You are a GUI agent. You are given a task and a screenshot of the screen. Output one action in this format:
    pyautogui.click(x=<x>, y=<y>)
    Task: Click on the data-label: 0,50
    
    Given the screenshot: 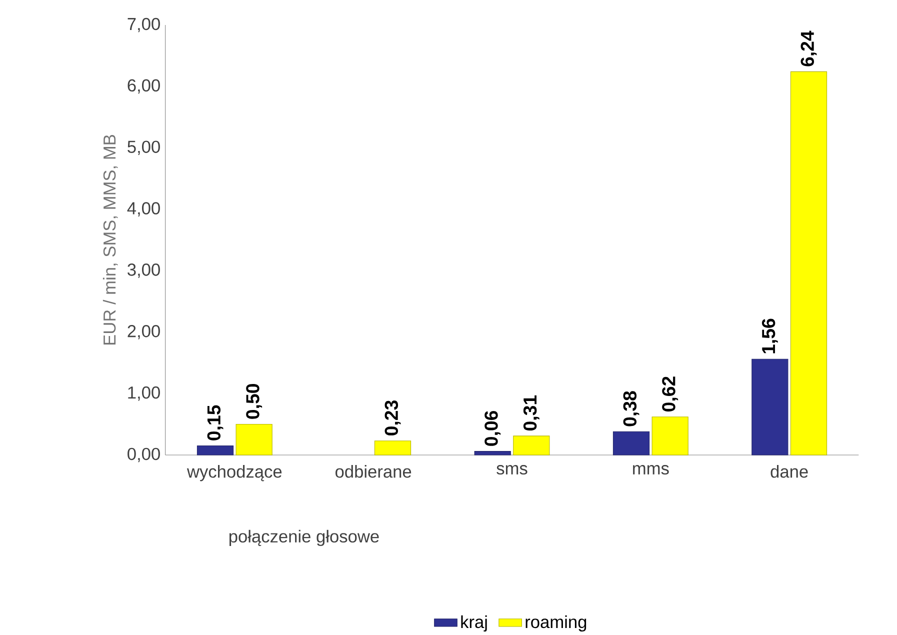 What is the action you would take?
    pyautogui.click(x=254, y=401)
    